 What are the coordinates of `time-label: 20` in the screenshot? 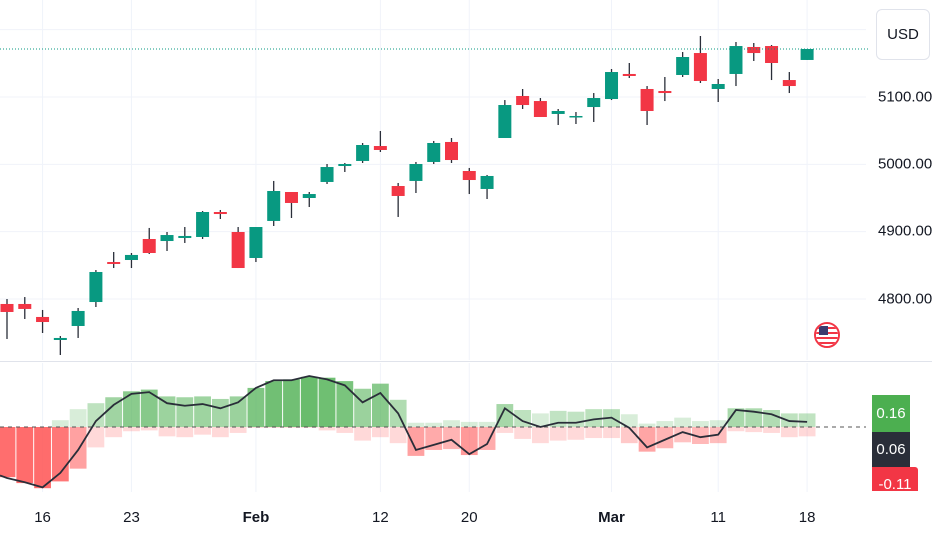 It's located at (469, 517).